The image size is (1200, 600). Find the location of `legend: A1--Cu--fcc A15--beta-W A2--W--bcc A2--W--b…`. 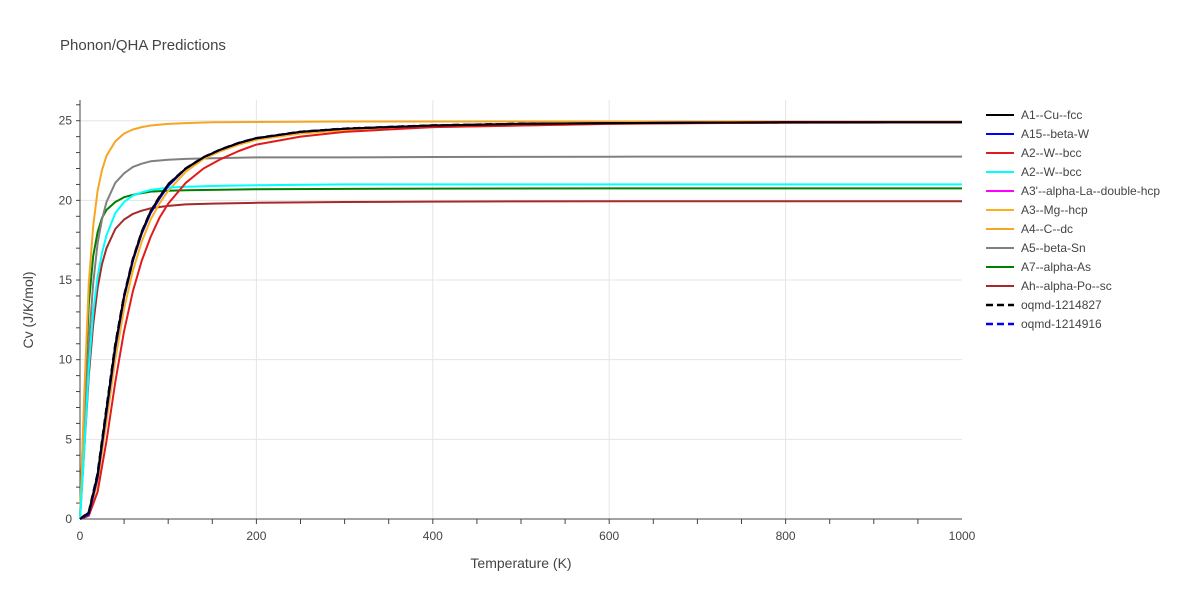

legend: A1--Cu--fcc A15--beta-W A2--W--bcc A2--W--b… is located at coordinates (1073, 219).